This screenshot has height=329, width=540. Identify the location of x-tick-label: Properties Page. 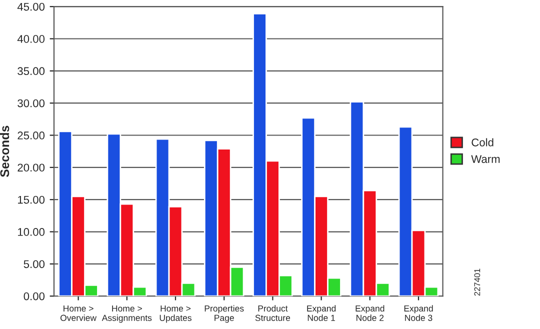
(224, 314).